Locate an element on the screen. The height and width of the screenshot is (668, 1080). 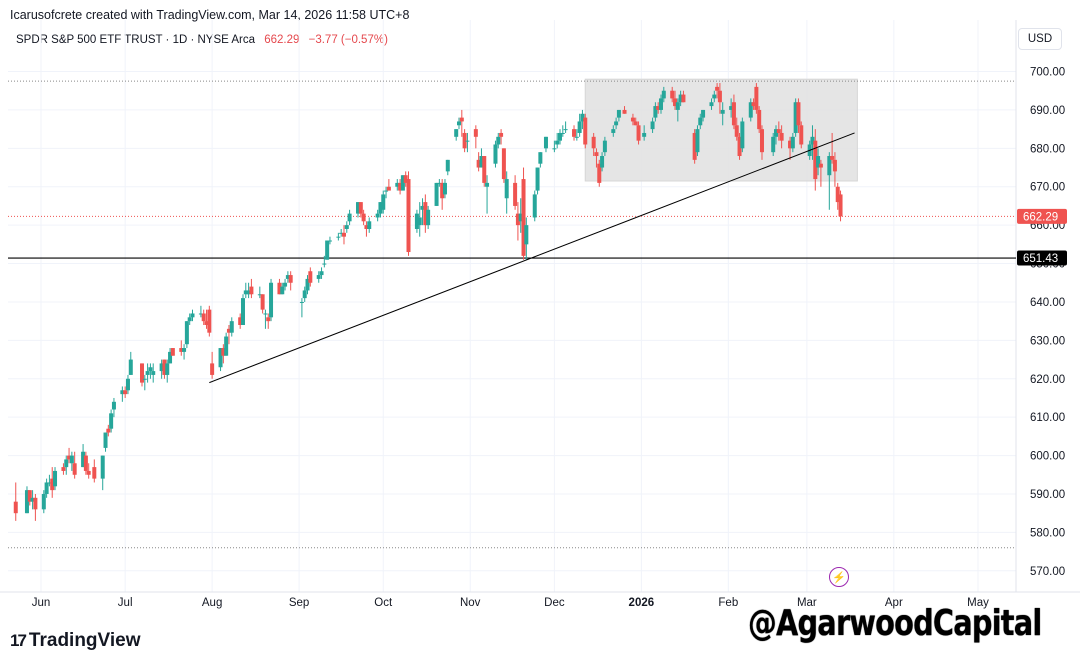
x-tick-label: Feb is located at coordinates (728, 603).